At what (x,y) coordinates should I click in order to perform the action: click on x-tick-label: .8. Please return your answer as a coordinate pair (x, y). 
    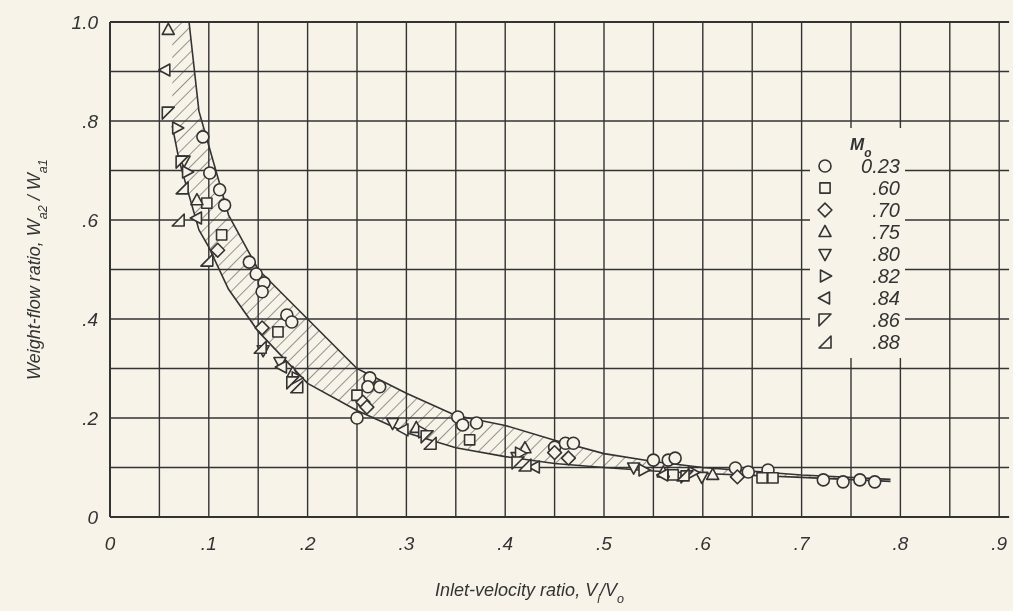
    Looking at the image, I should click on (900, 543).